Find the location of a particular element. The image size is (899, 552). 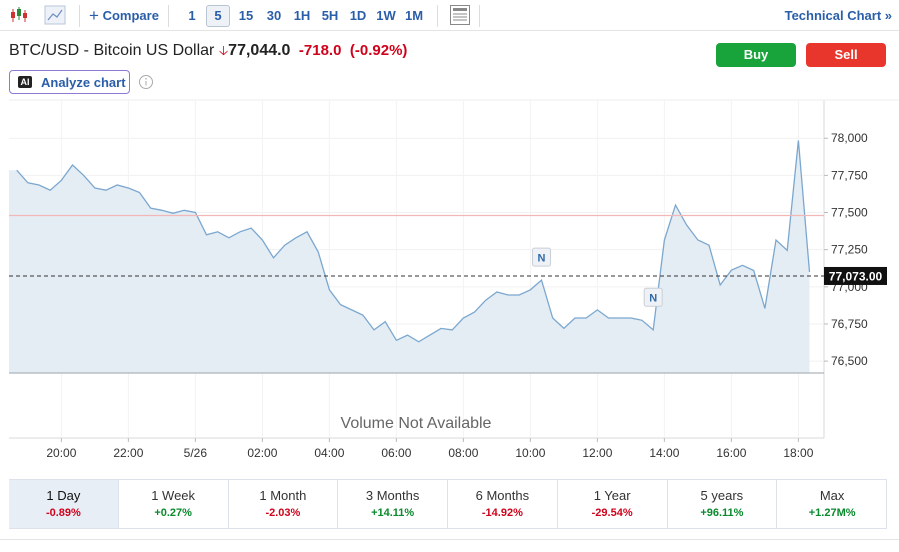

interval-button: 30 is located at coordinates (274, 15).